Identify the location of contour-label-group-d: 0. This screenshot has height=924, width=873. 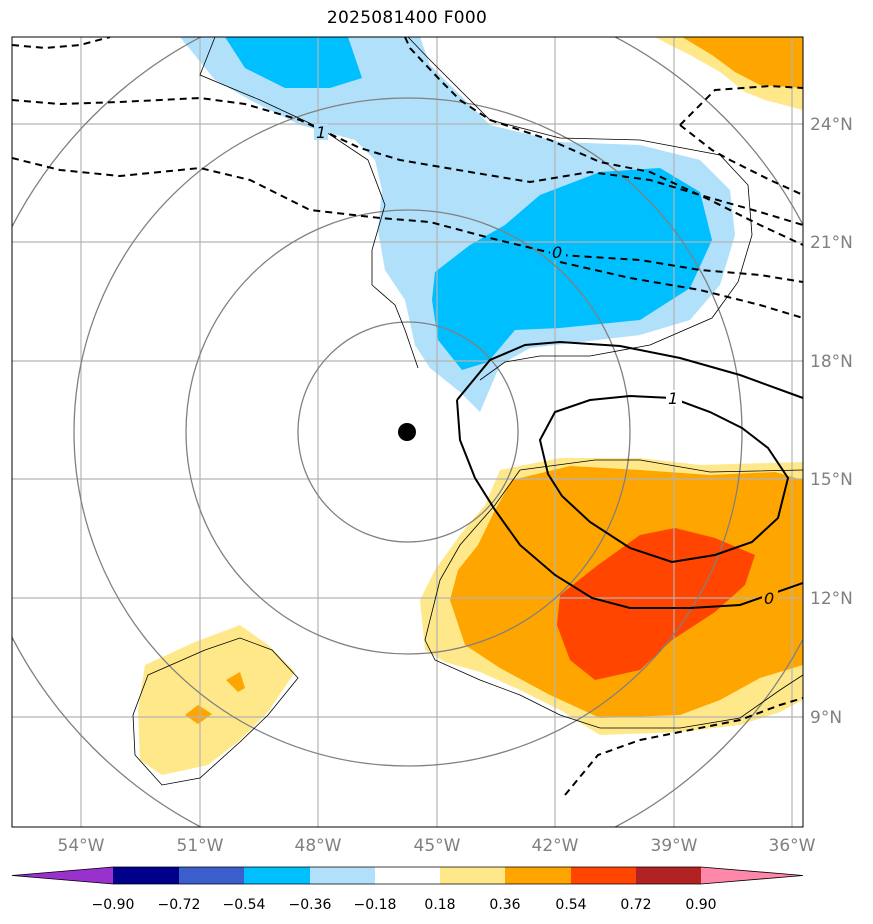
(770, 598).